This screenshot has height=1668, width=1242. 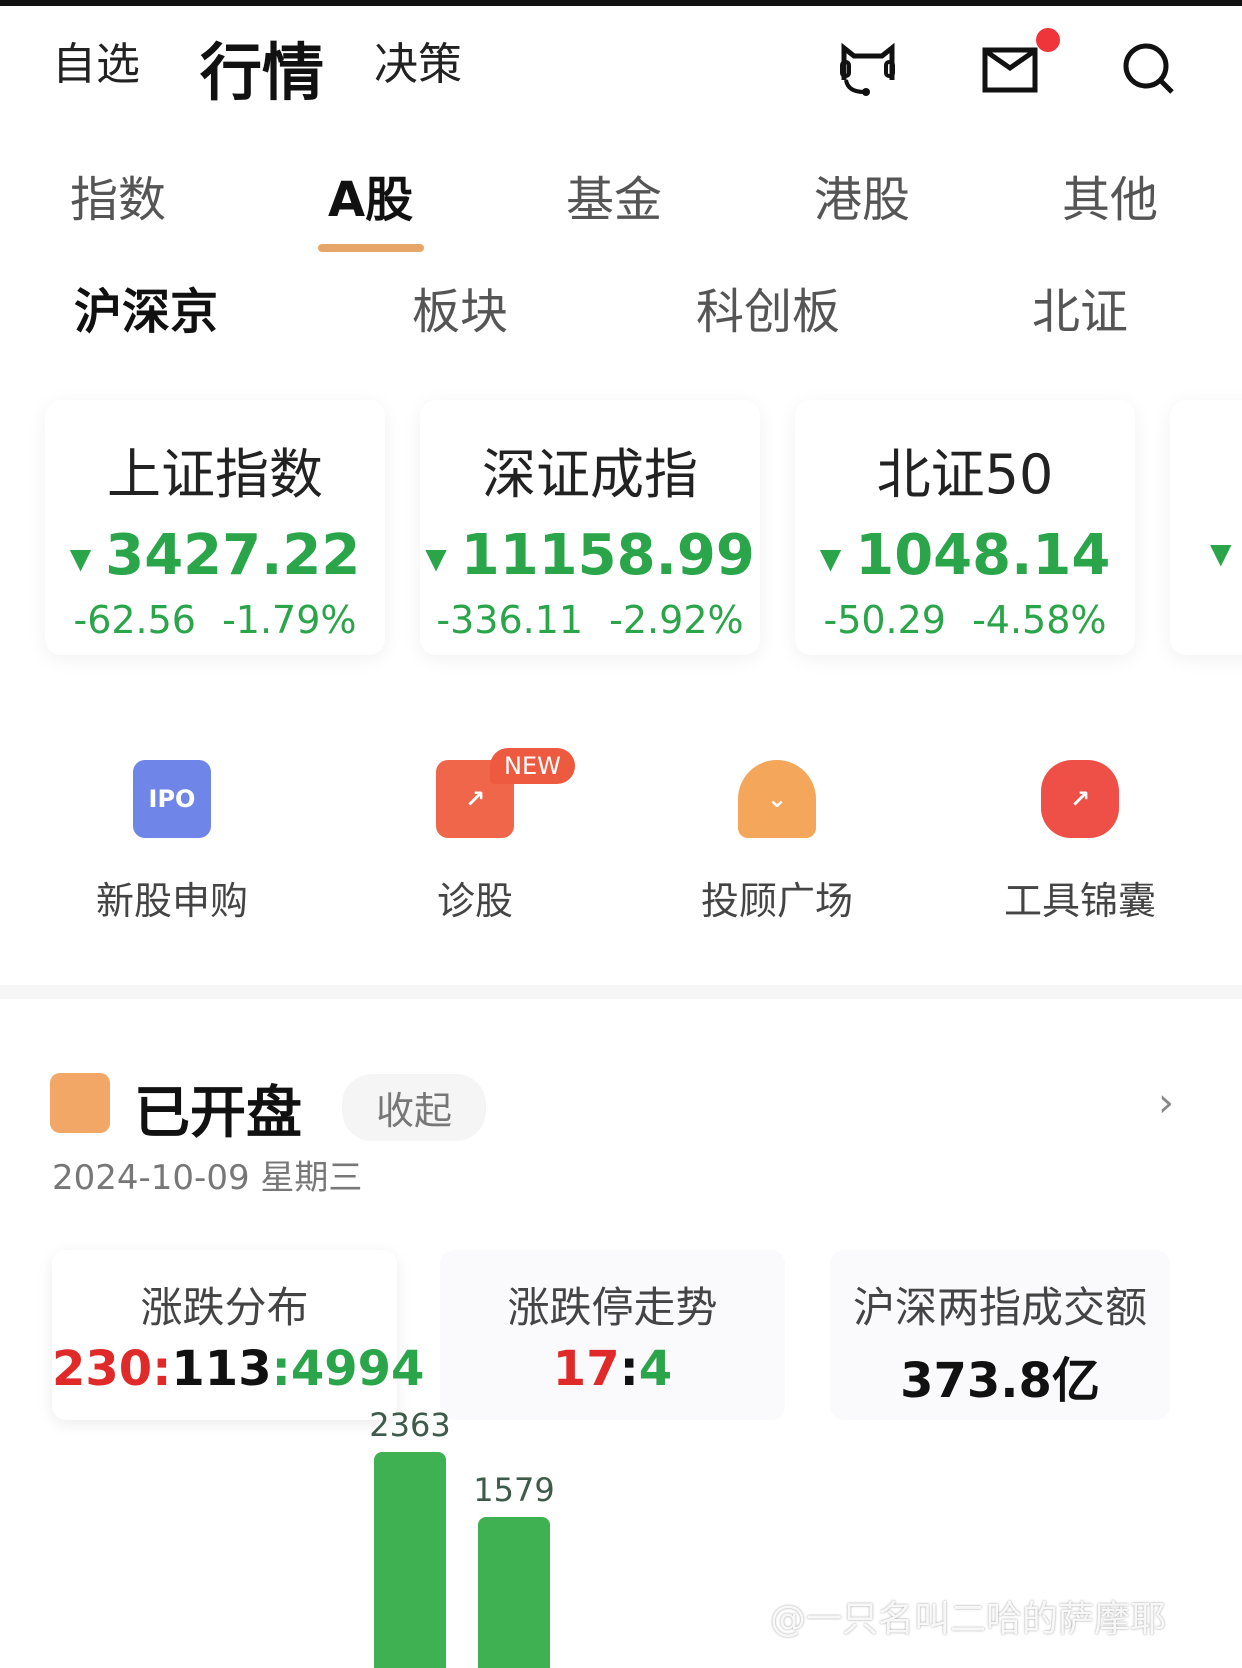 I want to click on candlestick-icon, so click(x=80, y=1103).